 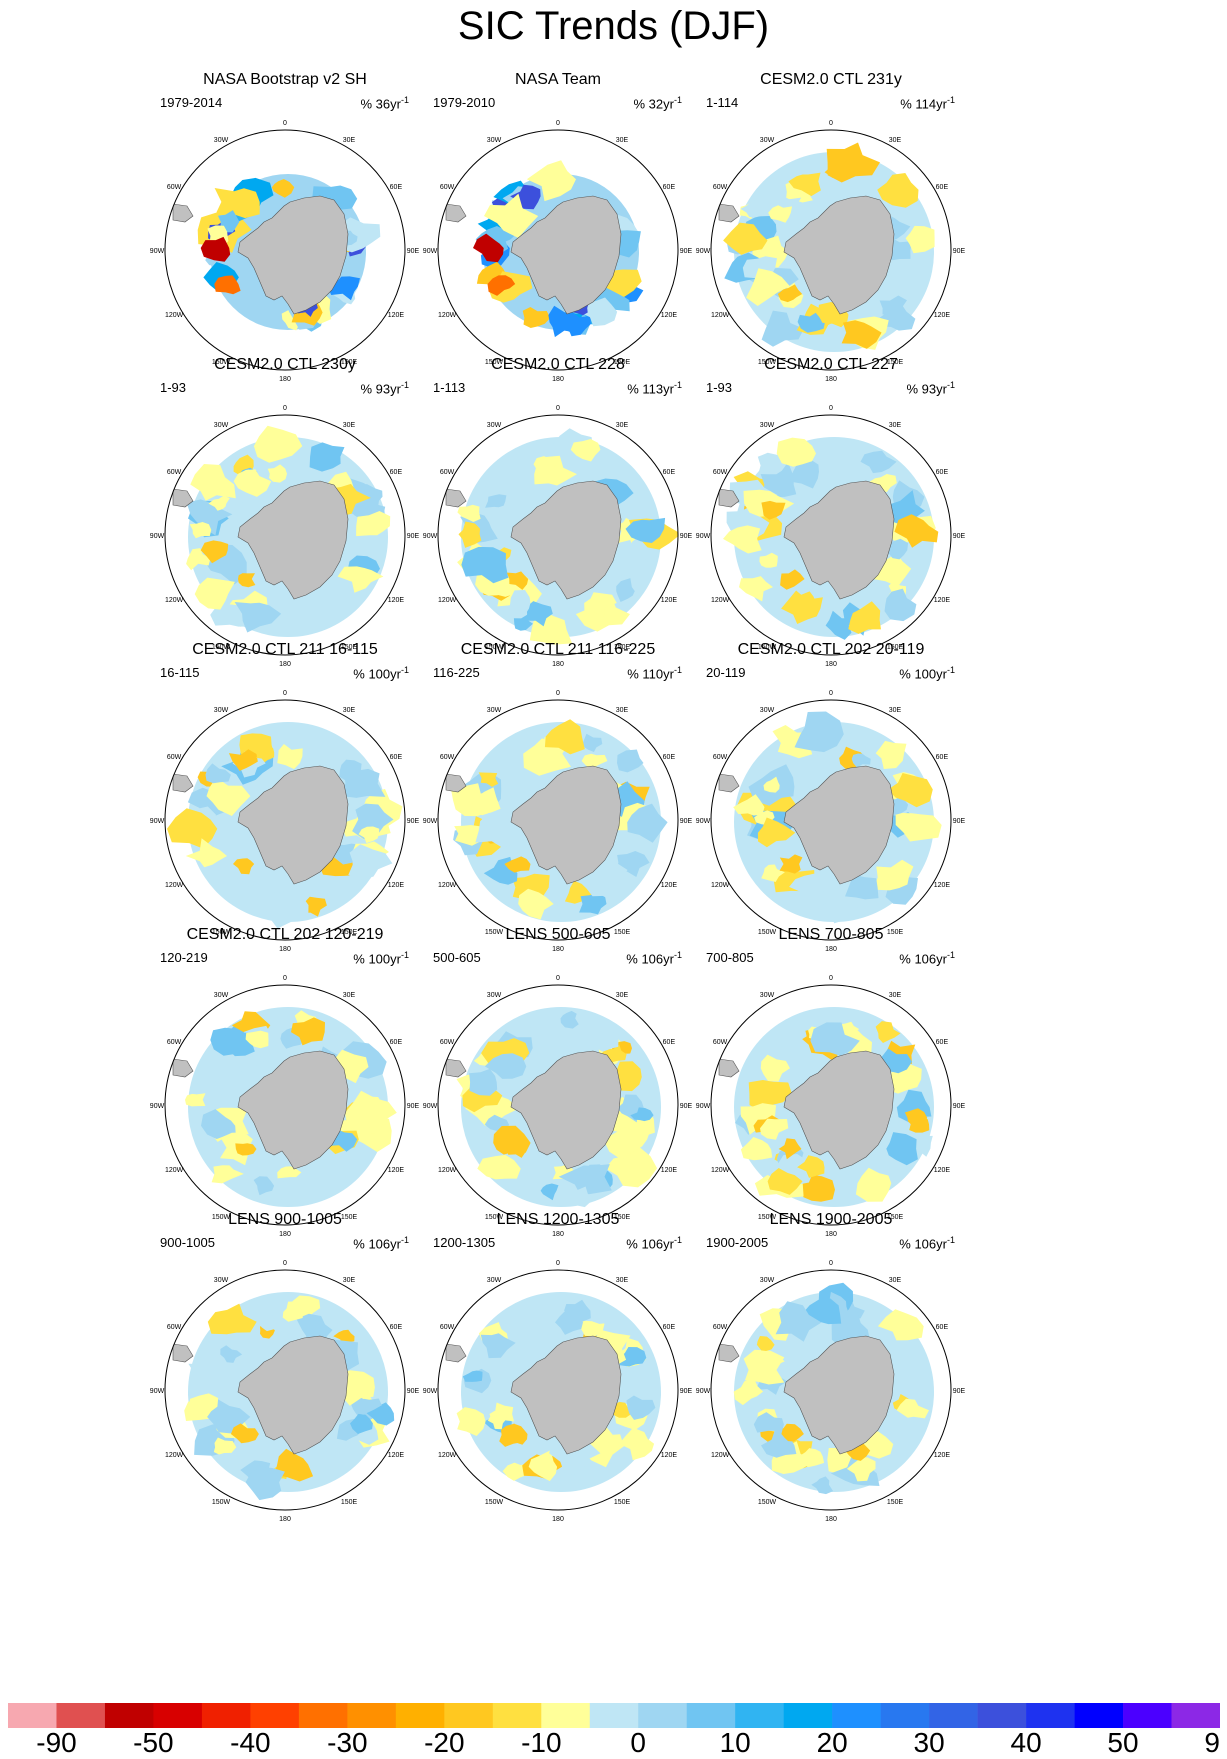 I want to click on panel-title: LENS 1900-2005, so click(x=831, y=1219).